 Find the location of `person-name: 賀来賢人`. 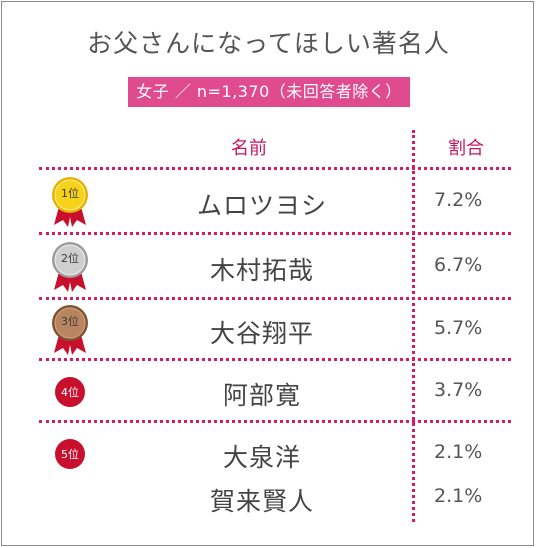

person-name: 賀来賢人 is located at coordinates (261, 501).